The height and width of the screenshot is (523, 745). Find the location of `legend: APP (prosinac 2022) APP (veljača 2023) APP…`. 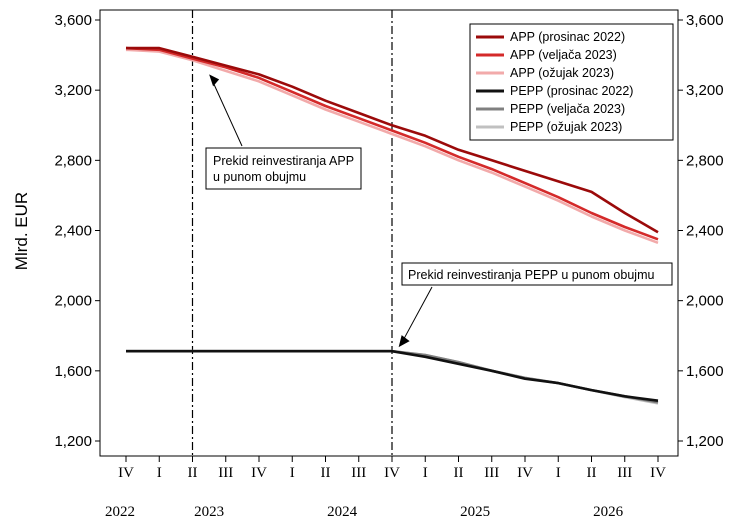

legend: APP (prosinac 2022) APP (veljača 2023) APP… is located at coordinates (571, 82).